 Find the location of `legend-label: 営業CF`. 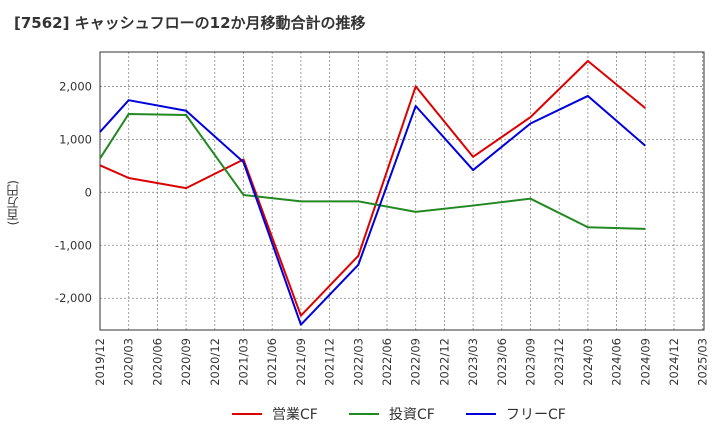

legend-label: 営業CF is located at coordinates (295, 415).